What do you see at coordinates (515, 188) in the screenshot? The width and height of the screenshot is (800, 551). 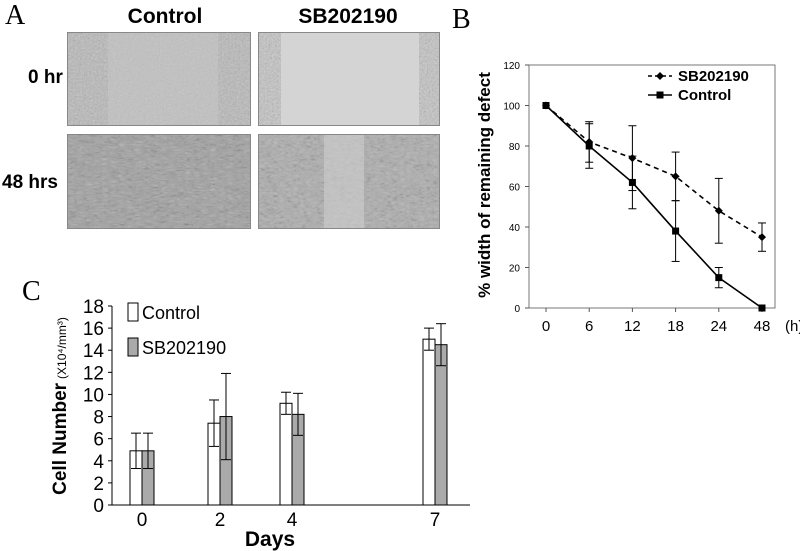 I see `chart-b-y-tick-label: 60` at bounding box center [515, 188].